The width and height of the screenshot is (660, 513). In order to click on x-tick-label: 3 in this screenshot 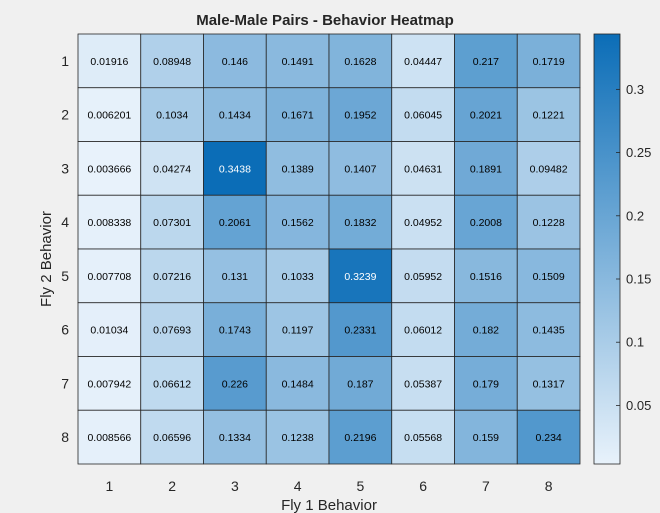, I will do `click(235, 486)`.